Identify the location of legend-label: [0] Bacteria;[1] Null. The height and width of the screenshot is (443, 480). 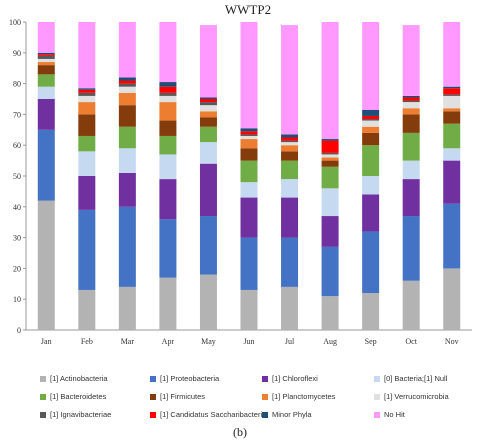
(416, 378).